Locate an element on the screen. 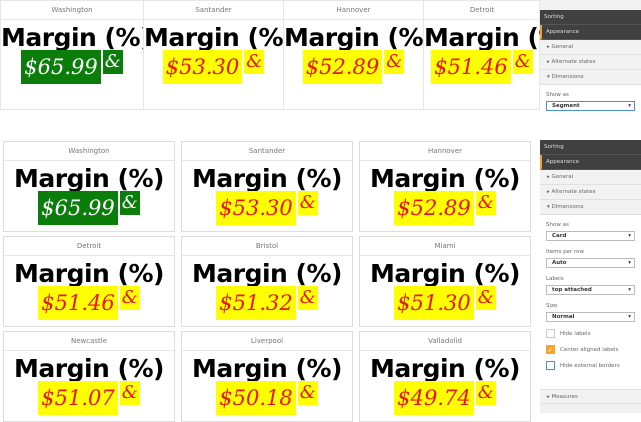 This screenshot has height=422, width=641. hide-labels-checkbox: Hide labels is located at coordinates (590, 333).